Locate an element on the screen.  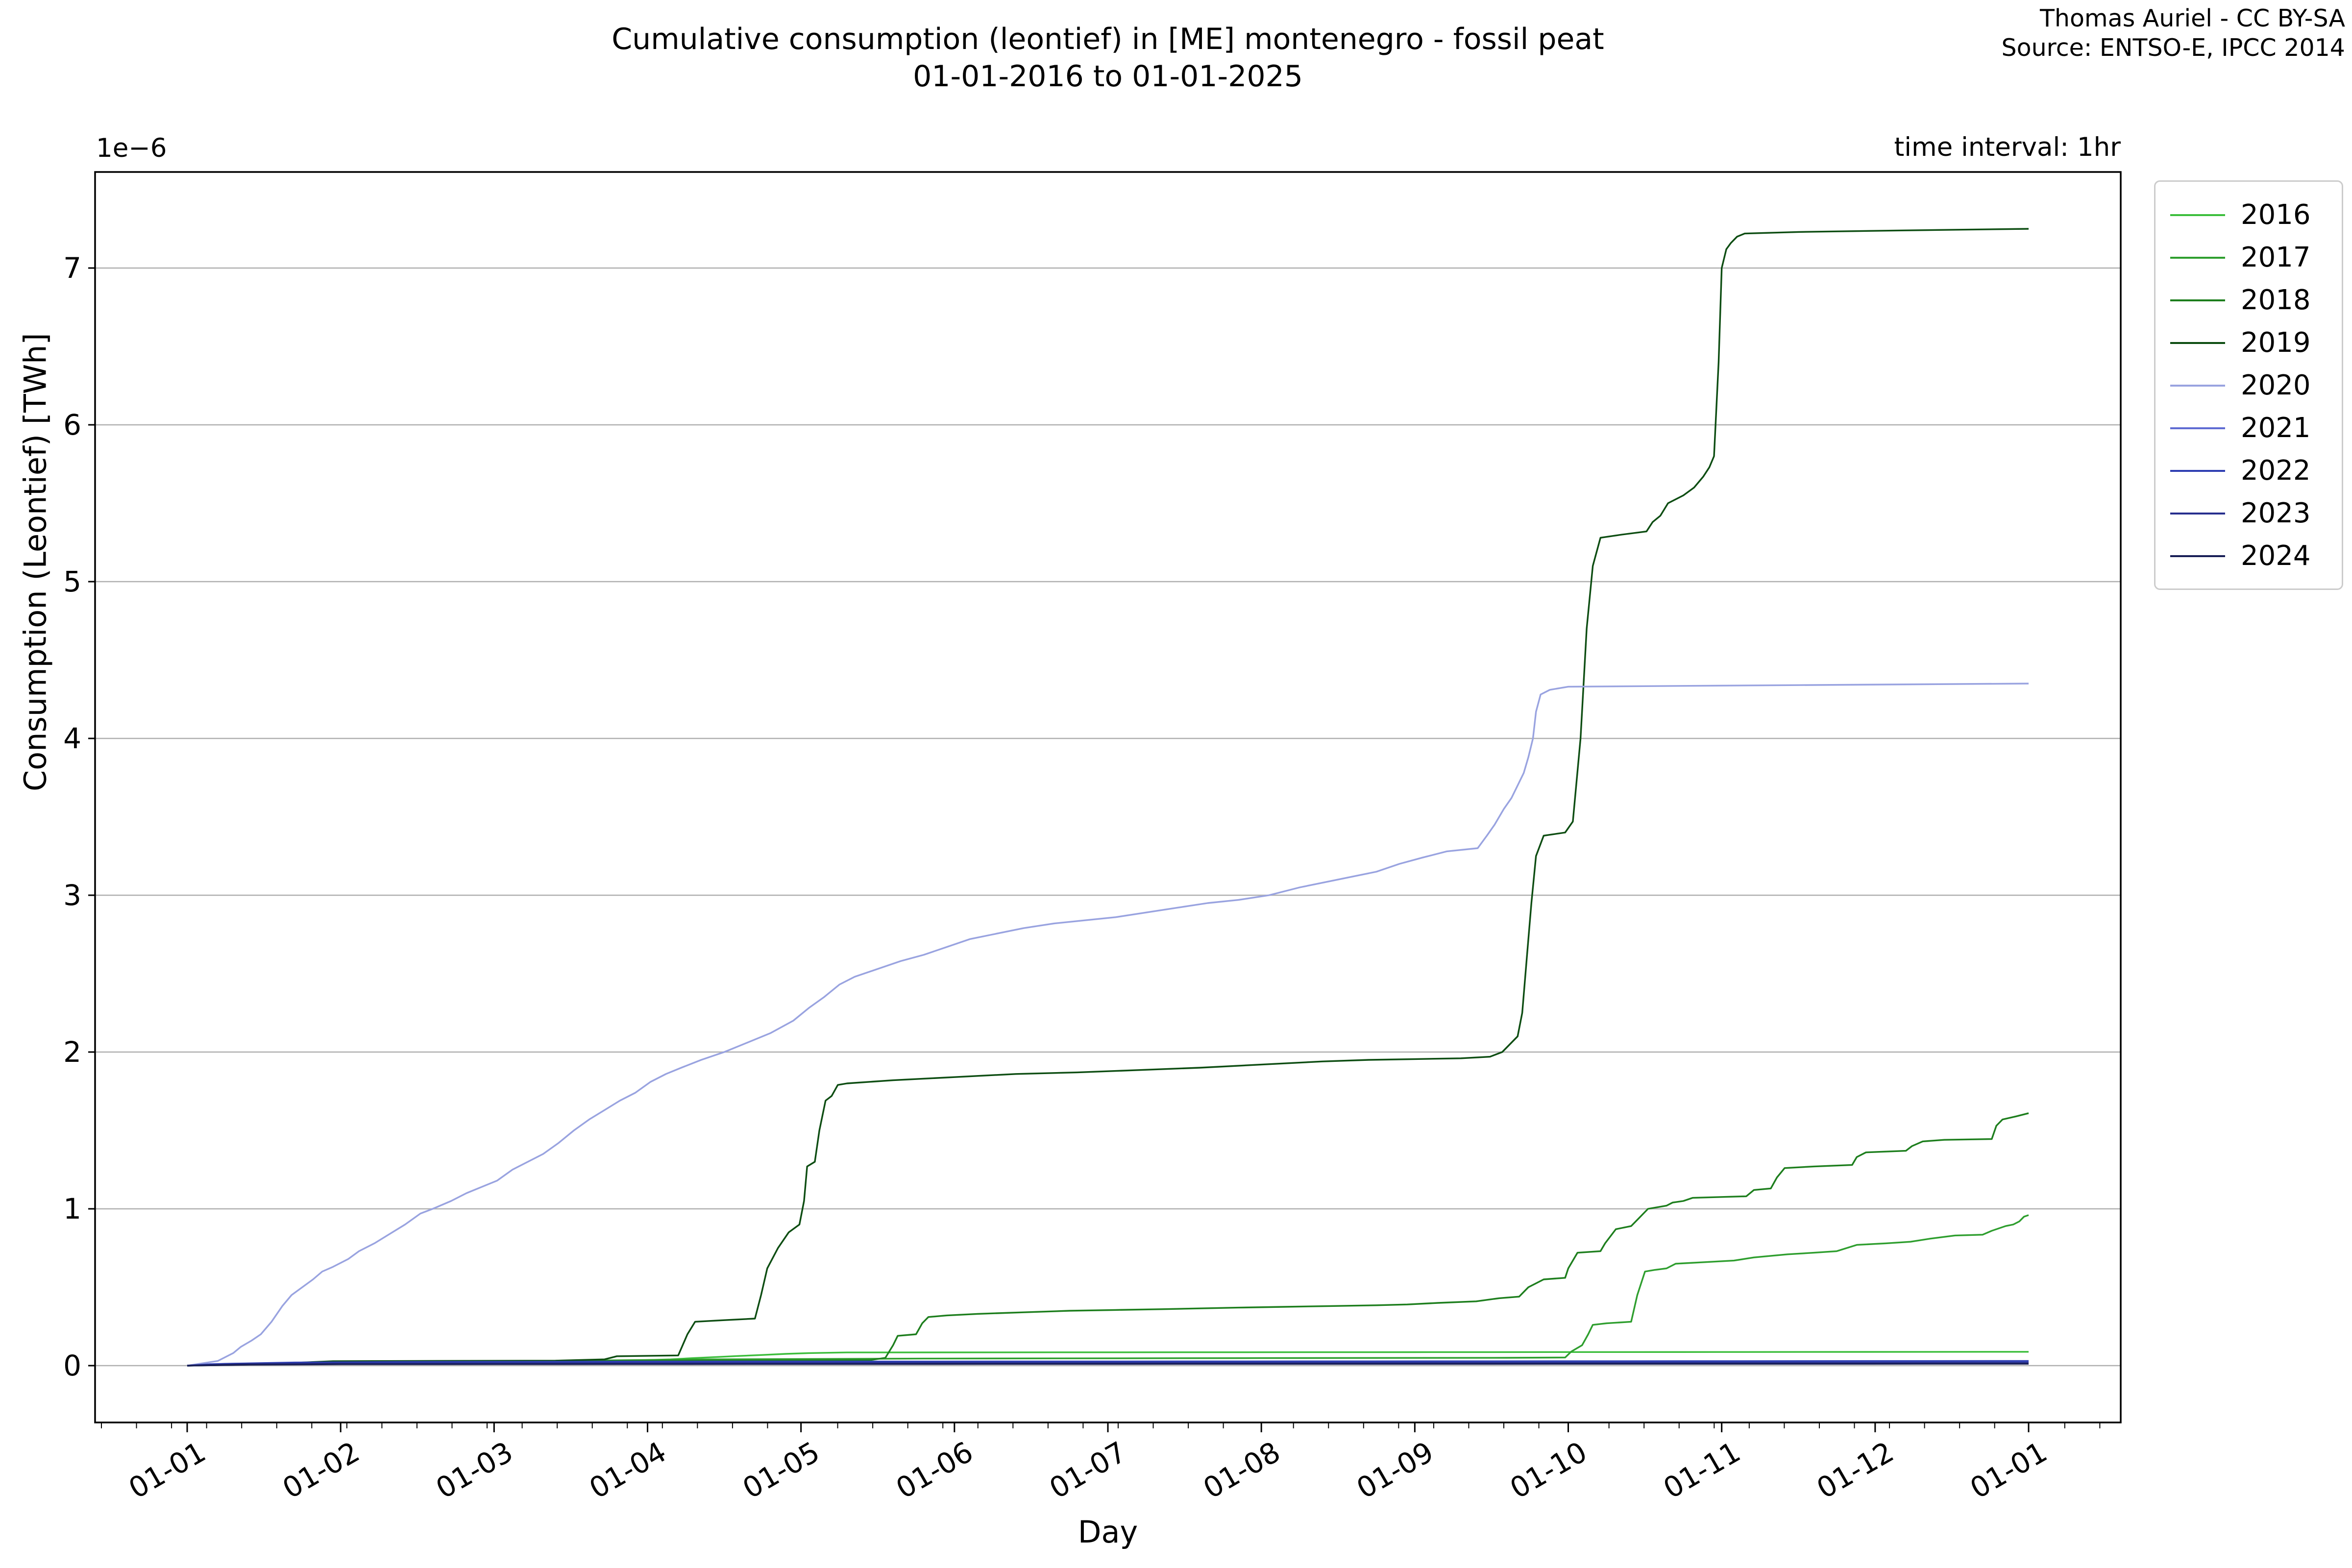
legend-entry-2020: 2020 is located at coordinates (2256, 385).